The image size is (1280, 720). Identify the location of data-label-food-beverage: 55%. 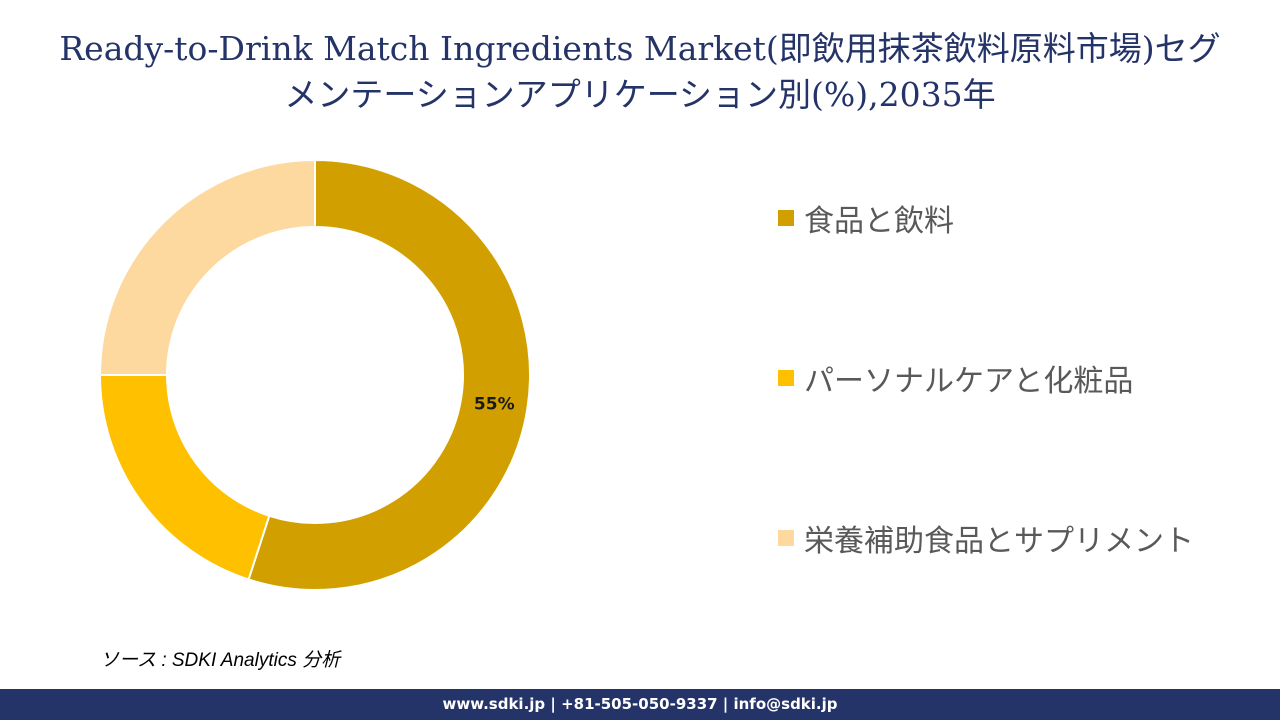
(494, 404).